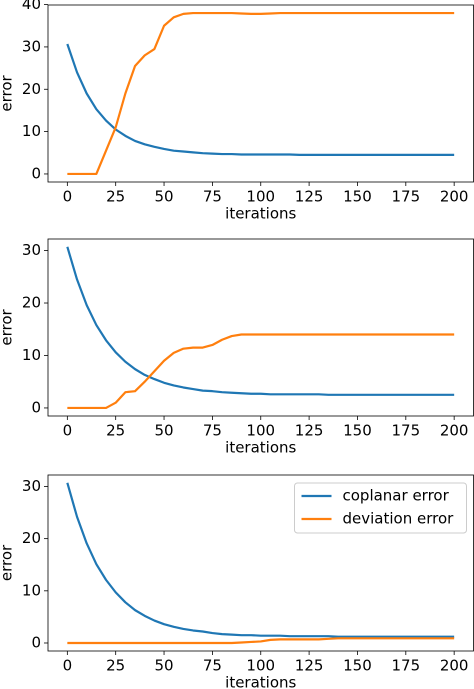 The image size is (474, 689). What do you see at coordinates (31, 6) in the screenshot?
I see `y-tick-label: 40` at bounding box center [31, 6].